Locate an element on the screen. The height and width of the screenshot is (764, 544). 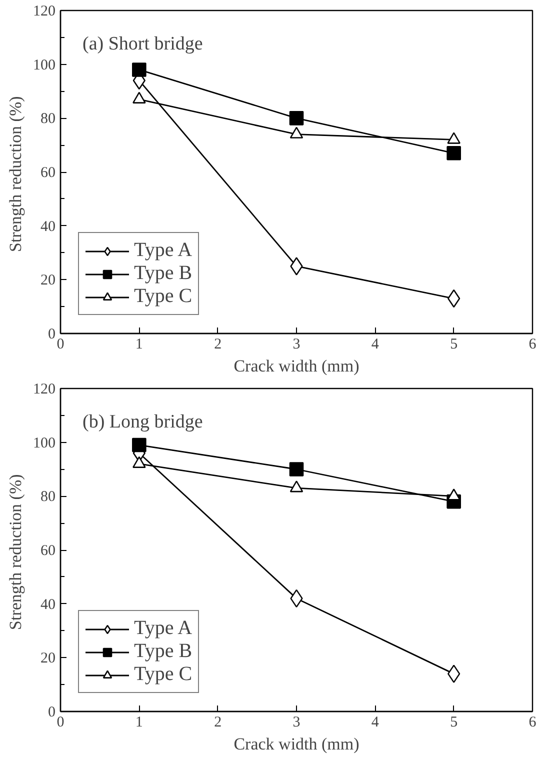
annotation: (a) Short bridge is located at coordinates (142, 44).